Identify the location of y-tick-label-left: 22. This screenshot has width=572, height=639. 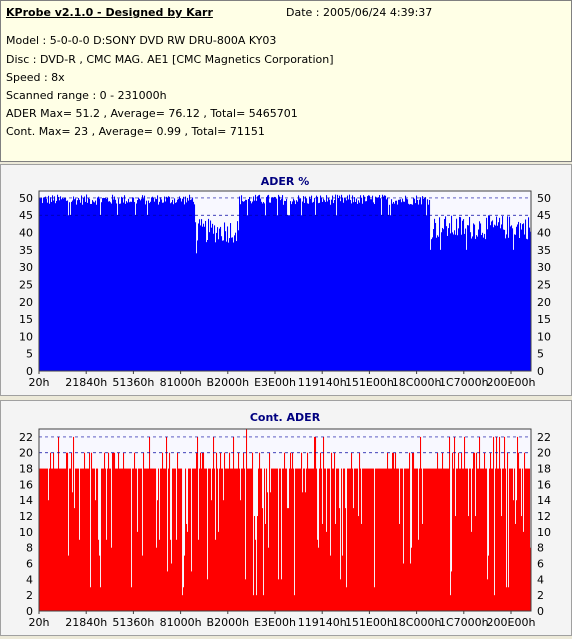
(26, 437).